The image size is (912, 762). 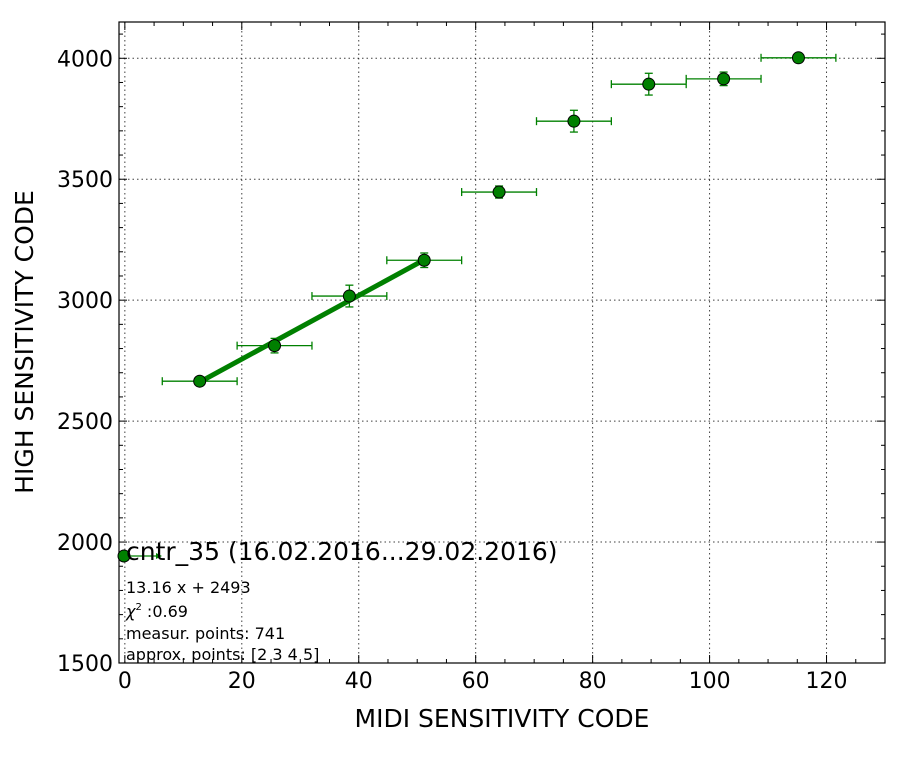 What do you see at coordinates (24, 342) in the screenshot?
I see `y-axis-label: HIGH SENSITIVITY CODE` at bounding box center [24, 342].